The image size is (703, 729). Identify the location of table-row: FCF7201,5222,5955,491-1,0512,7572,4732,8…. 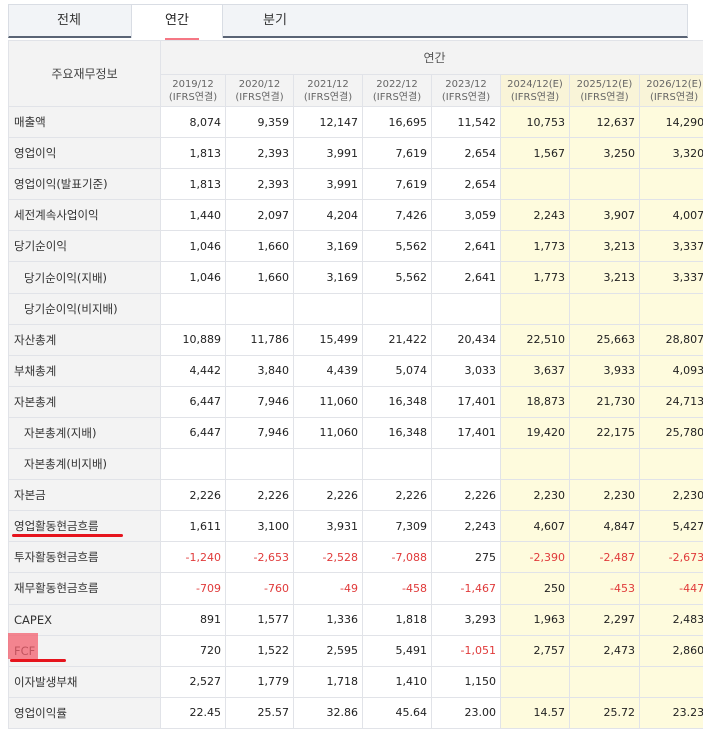
(355, 650).